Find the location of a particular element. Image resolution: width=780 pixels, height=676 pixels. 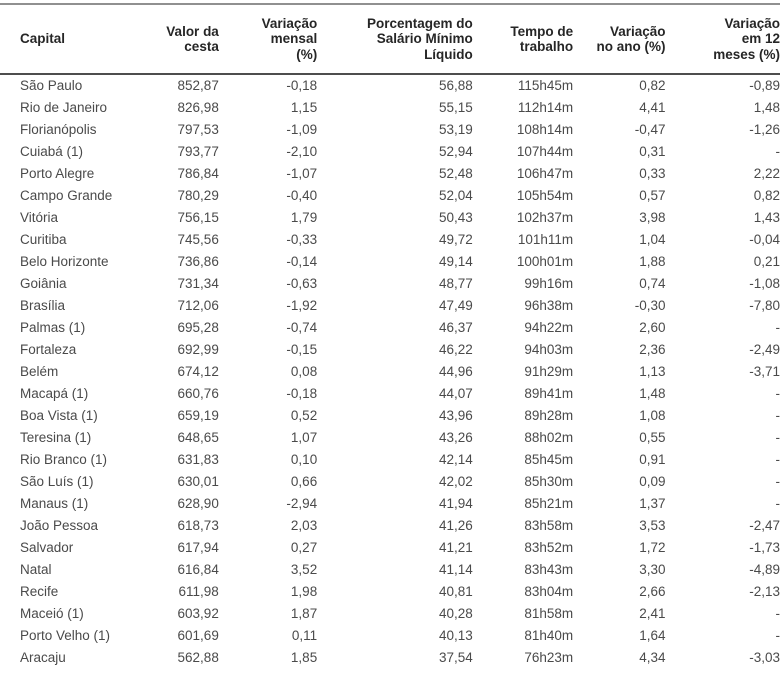

cell-valor-cesta: 616,84 is located at coordinates (198, 569).